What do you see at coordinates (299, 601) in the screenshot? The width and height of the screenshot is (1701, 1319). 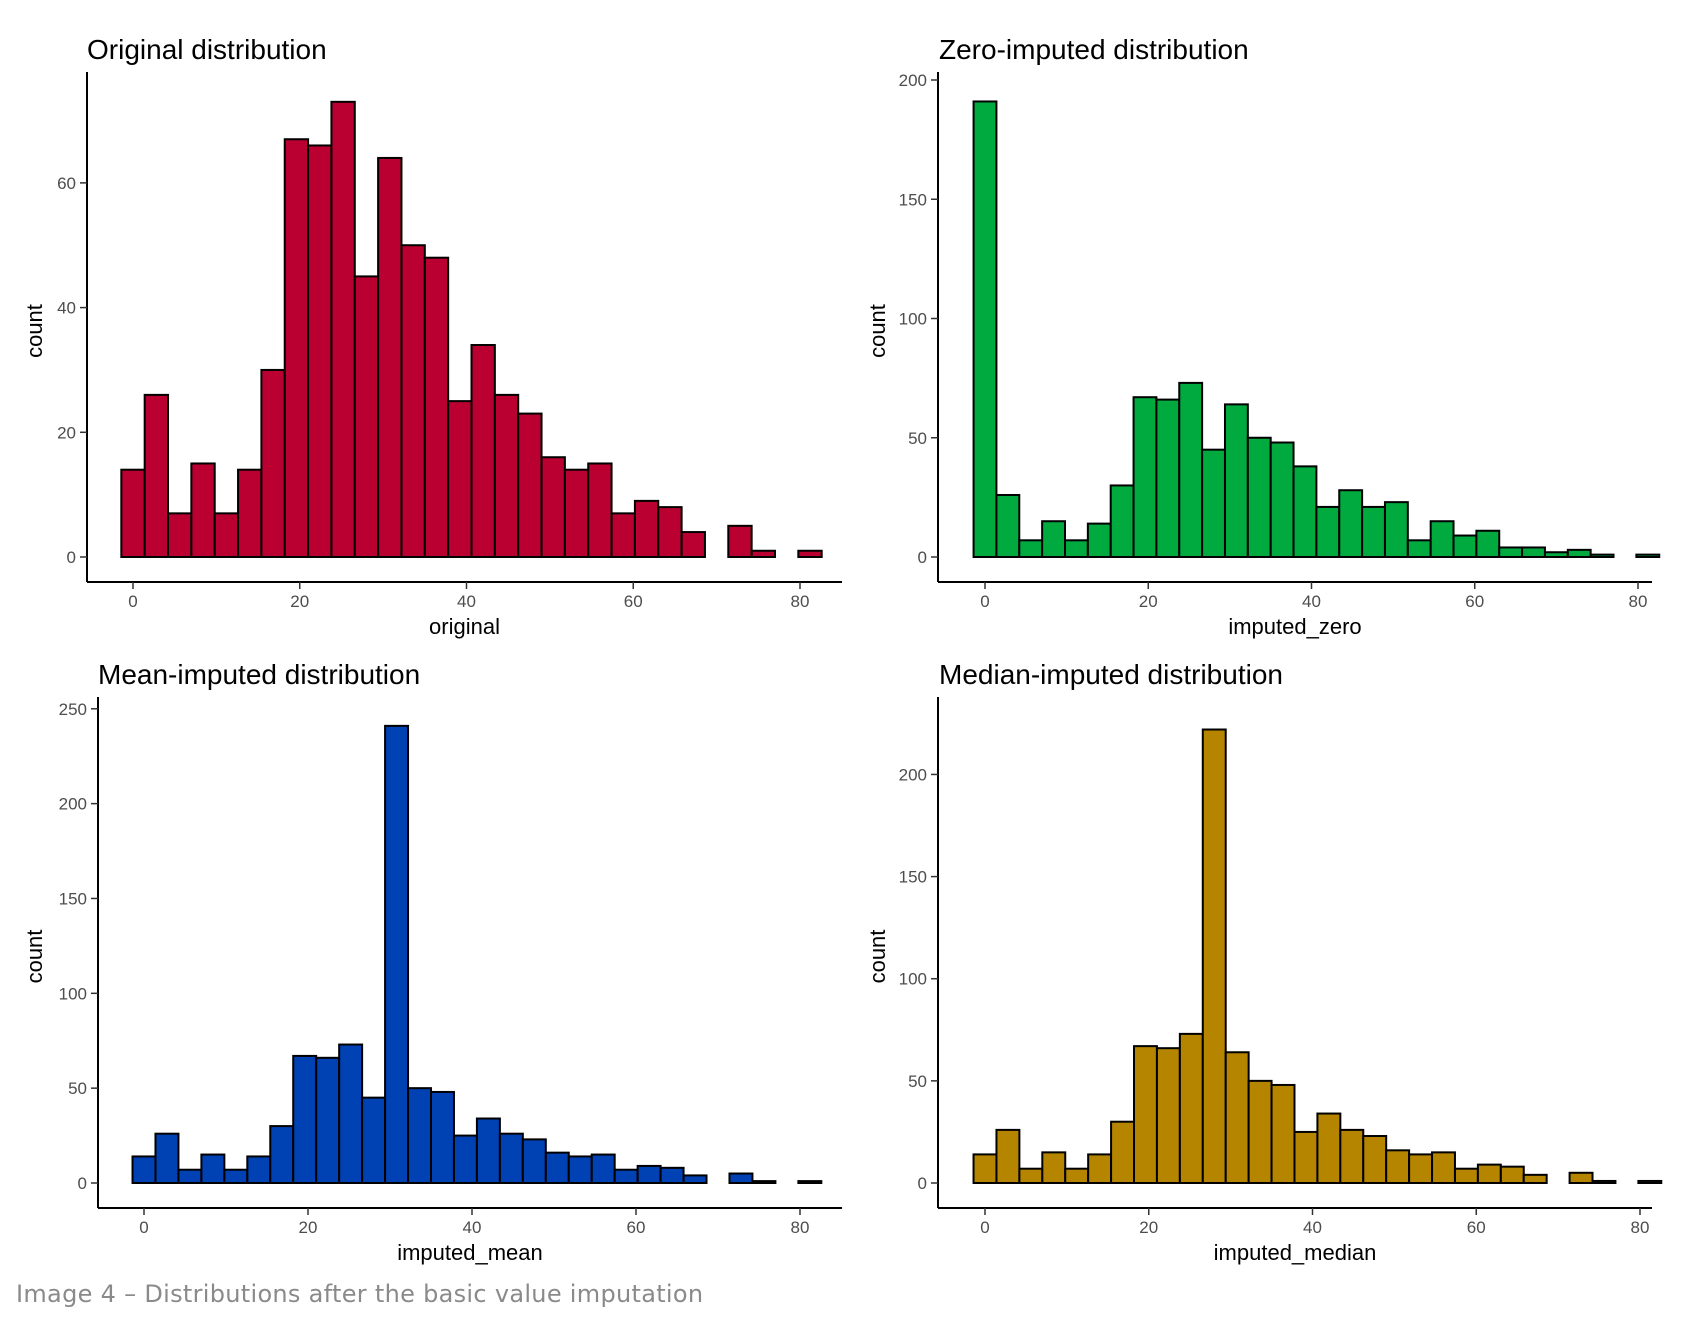 I see `x-tick-label-0-1: 20` at bounding box center [299, 601].